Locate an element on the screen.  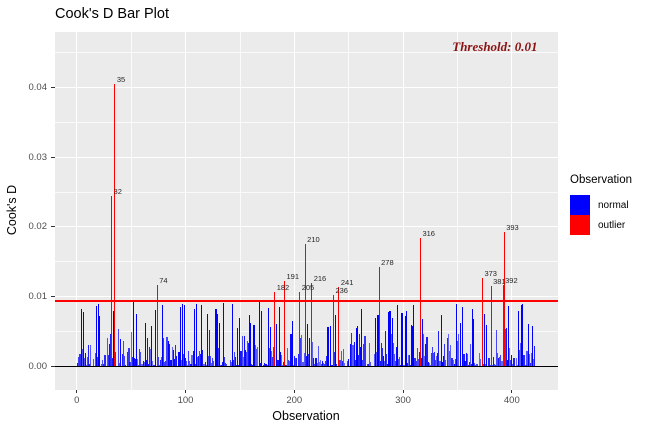
chart-title: Cook's D Bar Plot is located at coordinates (112, 14).